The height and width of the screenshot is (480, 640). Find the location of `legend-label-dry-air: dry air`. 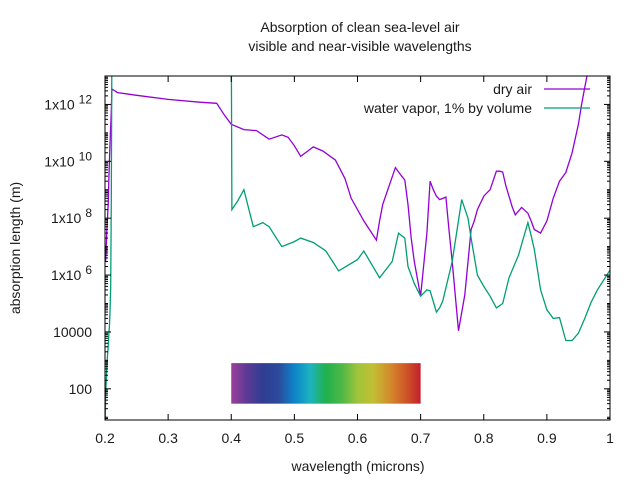

legend-label-dry-air: dry air is located at coordinates (512, 89).